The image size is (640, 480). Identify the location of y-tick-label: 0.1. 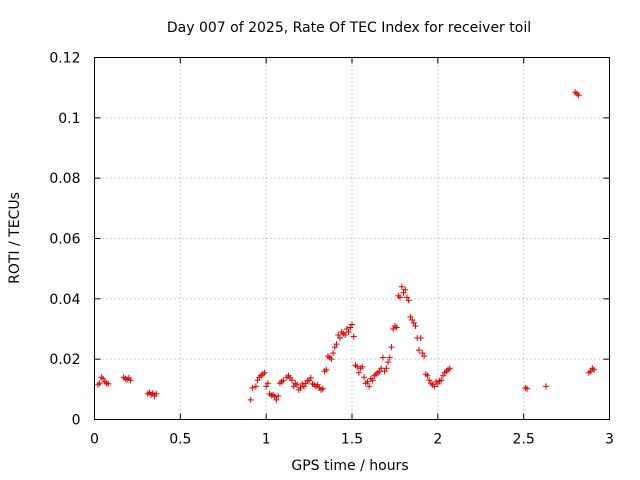
(69, 119).